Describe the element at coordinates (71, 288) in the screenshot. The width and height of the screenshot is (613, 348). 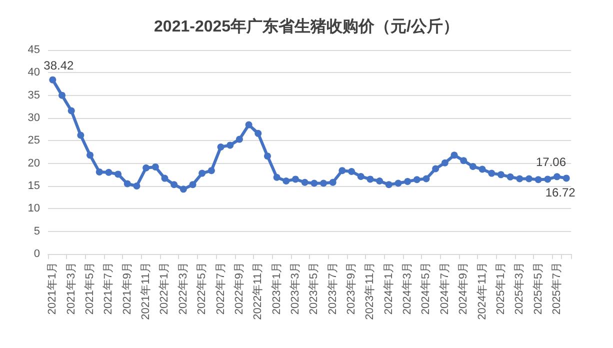
I see `x-tick-label: 2021年3月` at that location.